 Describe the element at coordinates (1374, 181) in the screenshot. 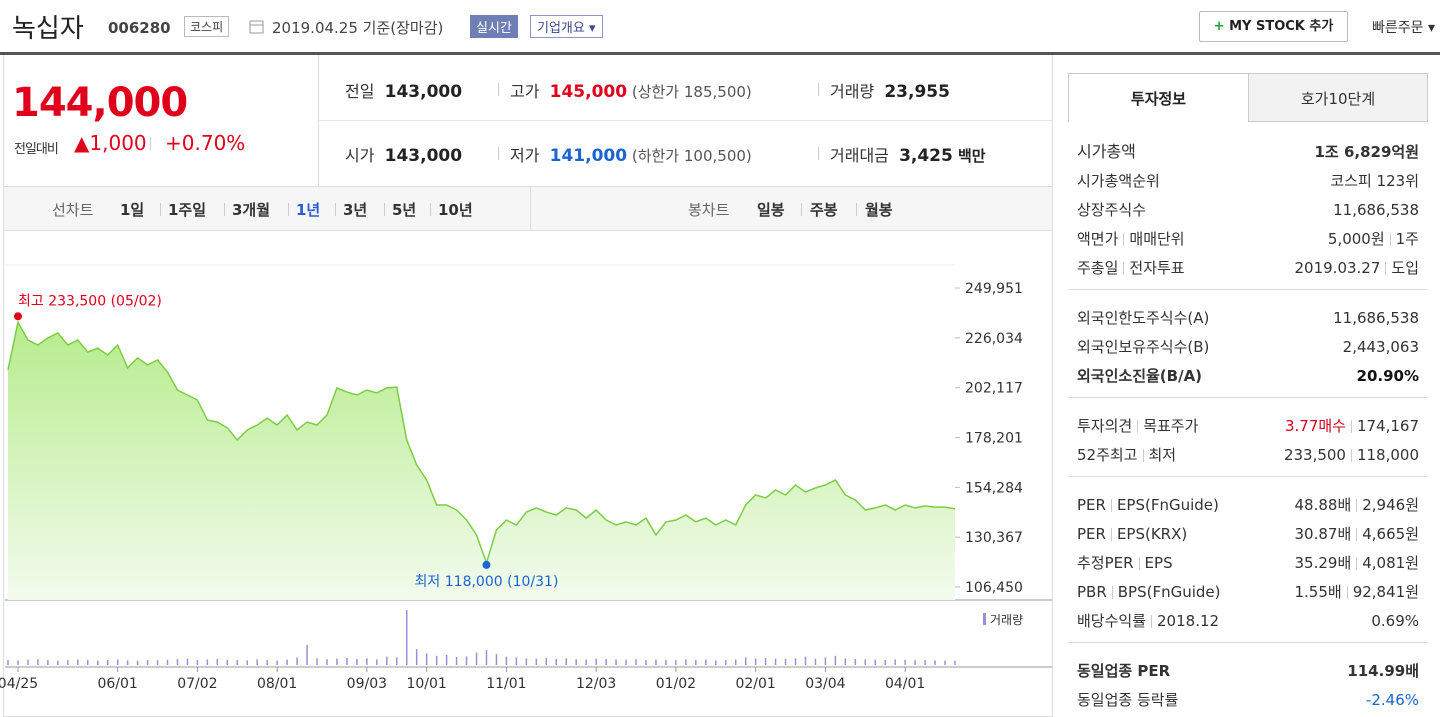

I see `info-value: 코스피 123위` at that location.